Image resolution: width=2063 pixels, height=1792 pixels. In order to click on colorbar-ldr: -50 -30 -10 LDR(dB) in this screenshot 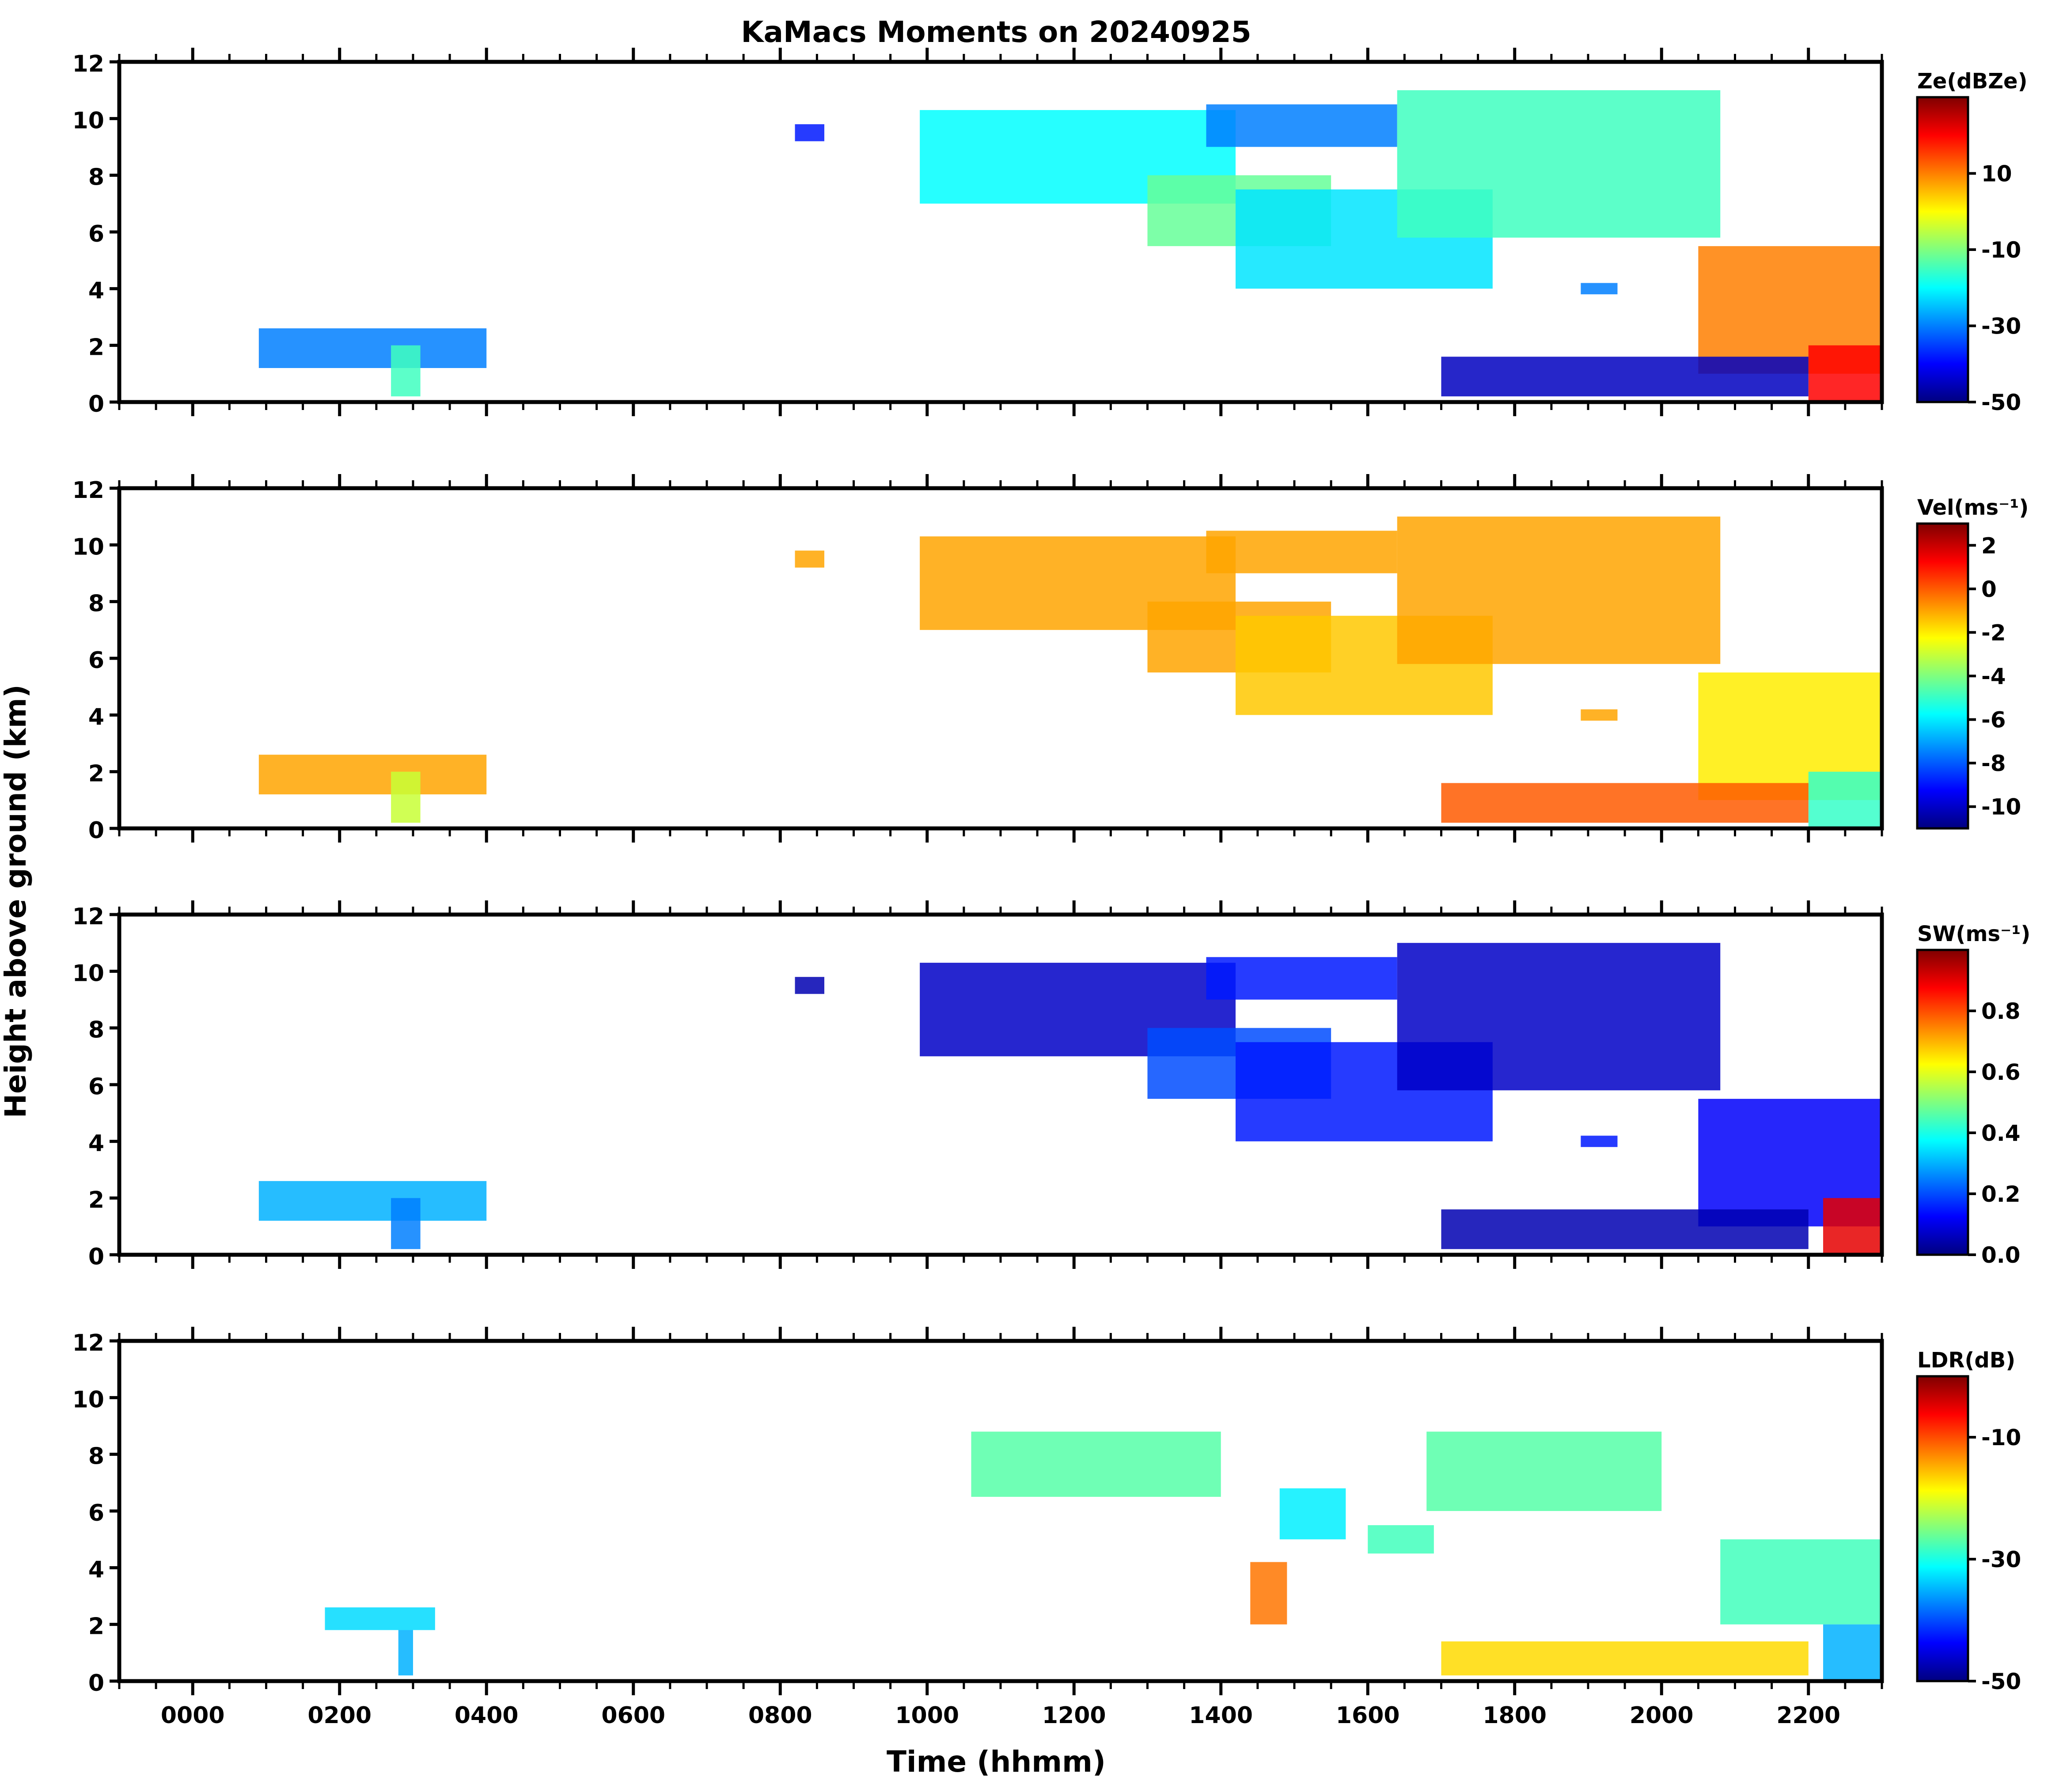, I will do `click(1969, 1521)`.